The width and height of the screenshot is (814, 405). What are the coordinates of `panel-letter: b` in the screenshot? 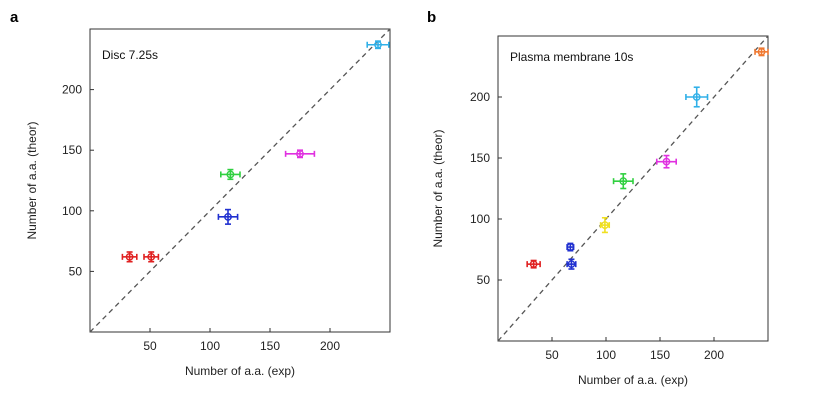 It's located at (431, 17).